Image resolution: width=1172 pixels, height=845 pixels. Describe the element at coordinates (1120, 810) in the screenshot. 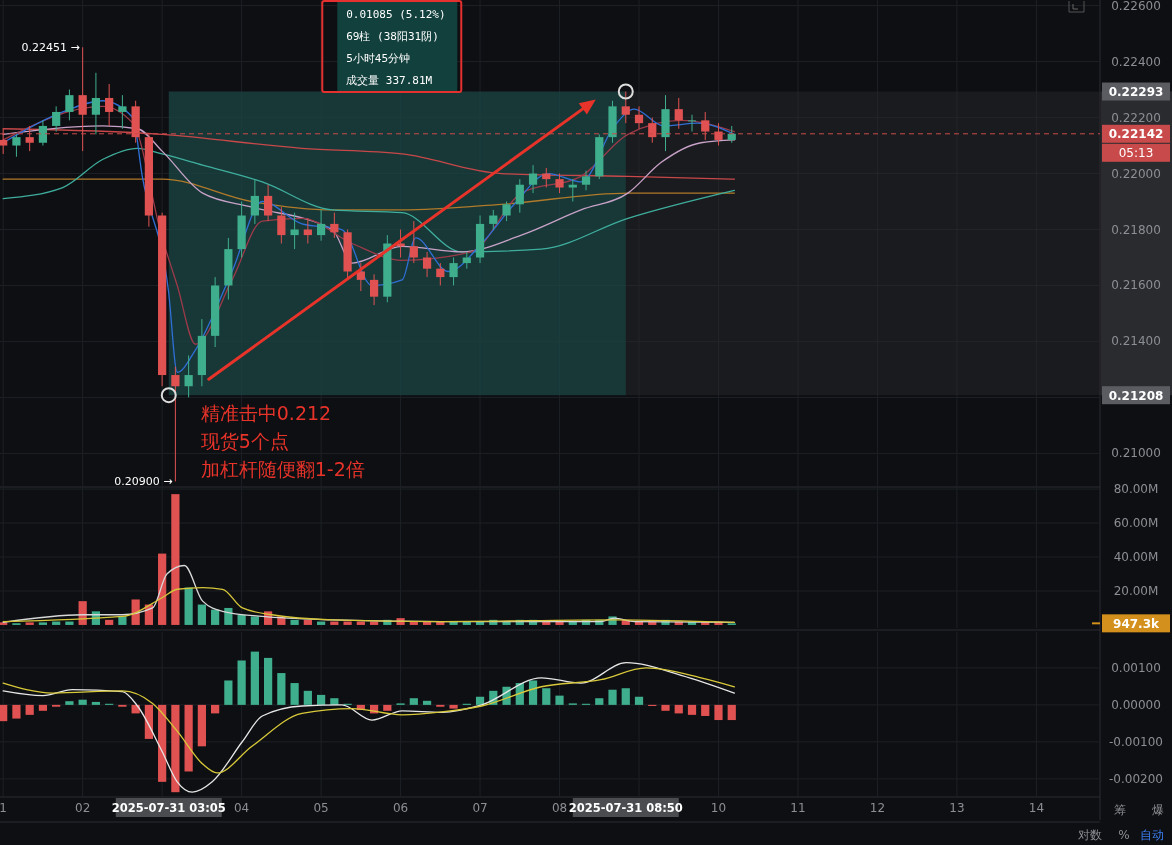

I see `text: 筹` at that location.